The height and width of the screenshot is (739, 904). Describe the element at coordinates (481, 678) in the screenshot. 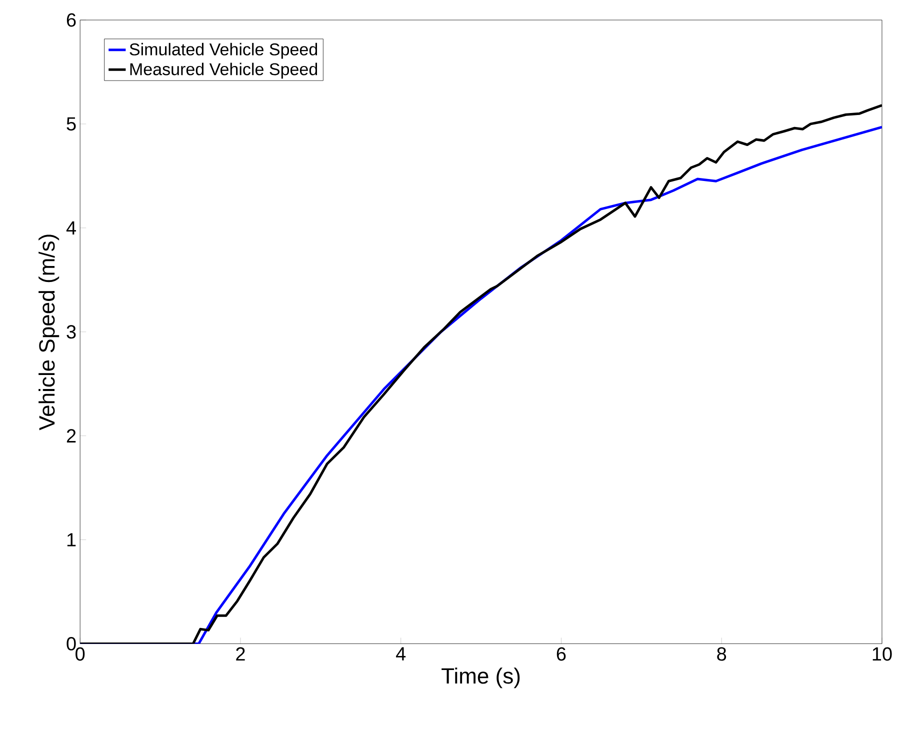

I see `x-axis-title: Time (s)` at that location.